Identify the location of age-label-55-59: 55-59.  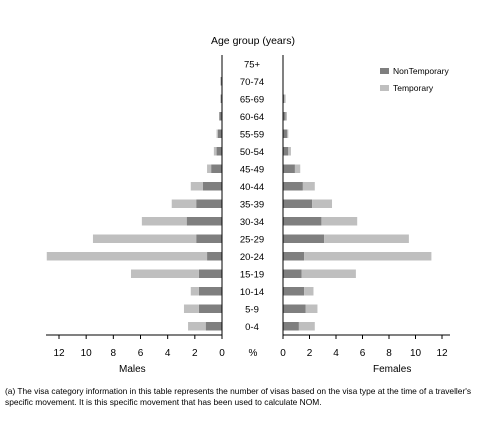
(252, 134).